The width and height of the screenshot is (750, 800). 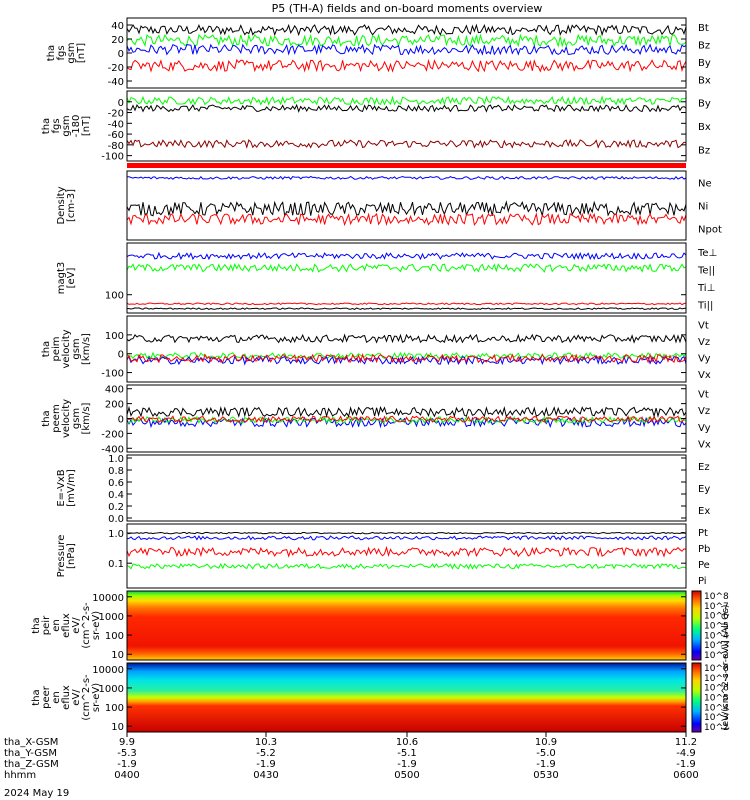 What do you see at coordinates (707, 253) in the screenshot?
I see `legend-te: Te⊥` at bounding box center [707, 253].